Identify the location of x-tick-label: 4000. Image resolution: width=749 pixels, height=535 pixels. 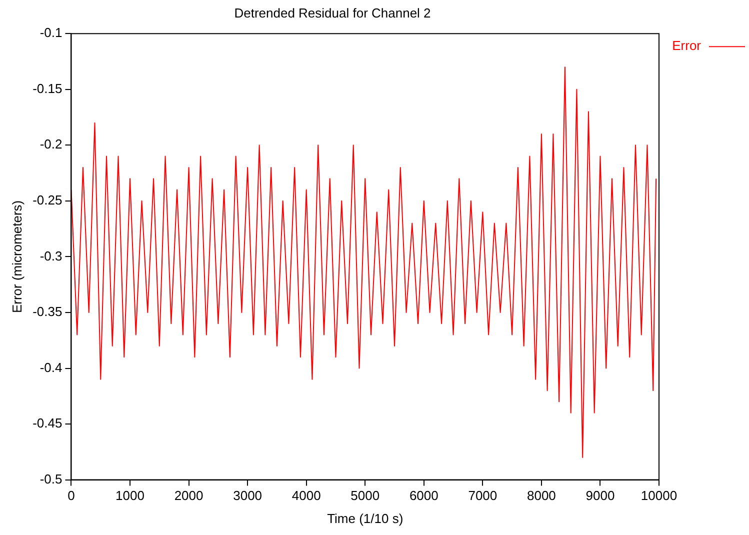
(306, 496).